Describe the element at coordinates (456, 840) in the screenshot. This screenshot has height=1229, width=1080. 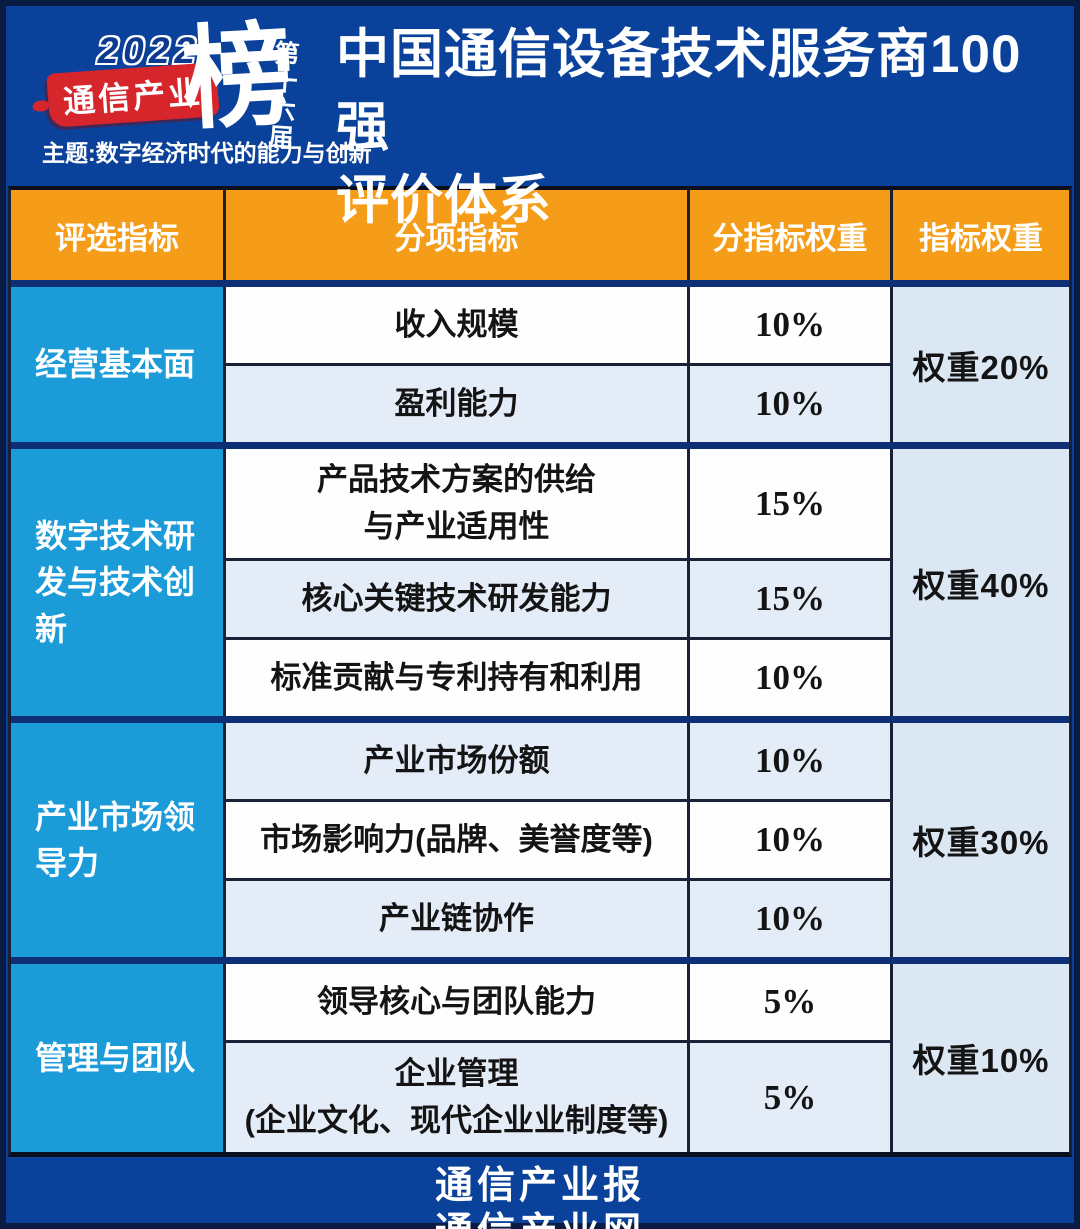
I see `subindicator-cell: 市场影响力(品牌、美誉度等)` at that location.